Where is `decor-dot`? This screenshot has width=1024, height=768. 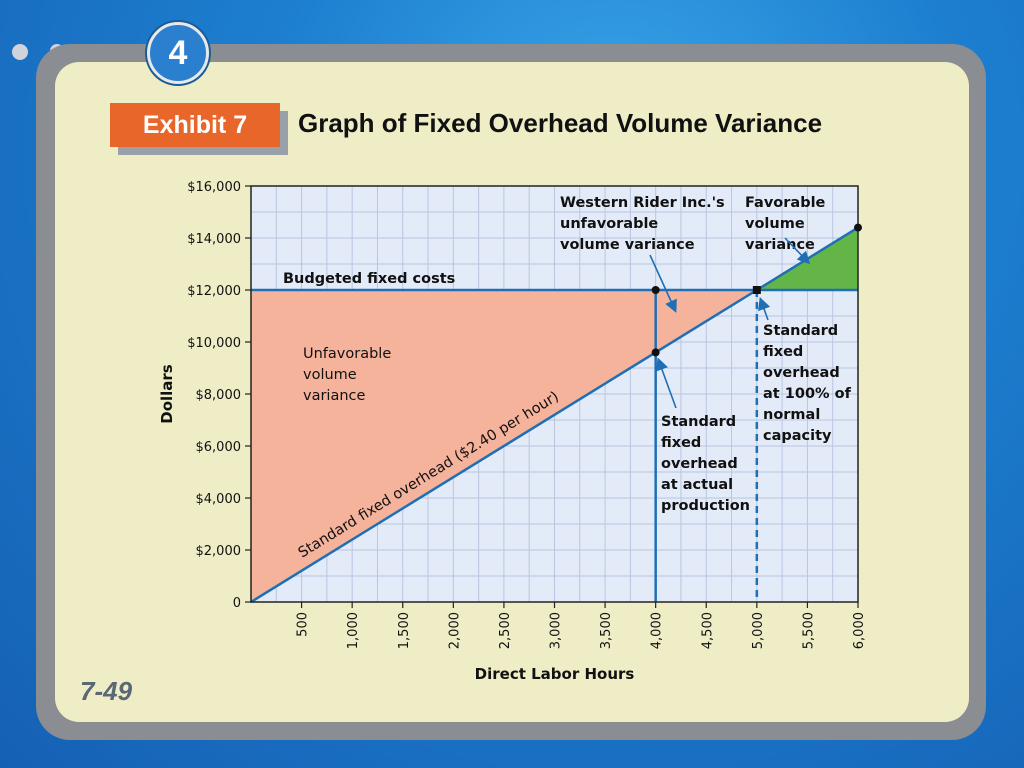
decor-dot is located at coordinates (20, 52).